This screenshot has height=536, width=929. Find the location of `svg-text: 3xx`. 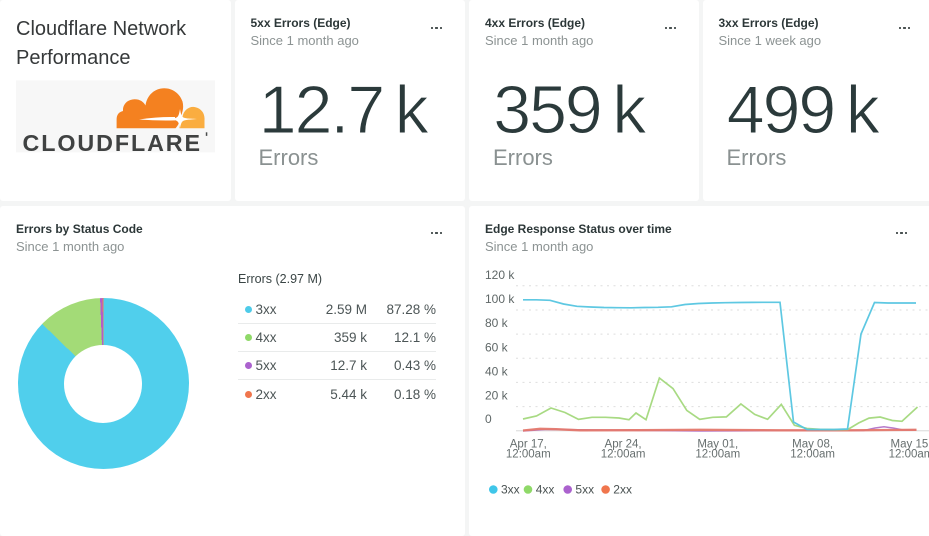

svg-text: 3xx is located at coordinates (510, 489).